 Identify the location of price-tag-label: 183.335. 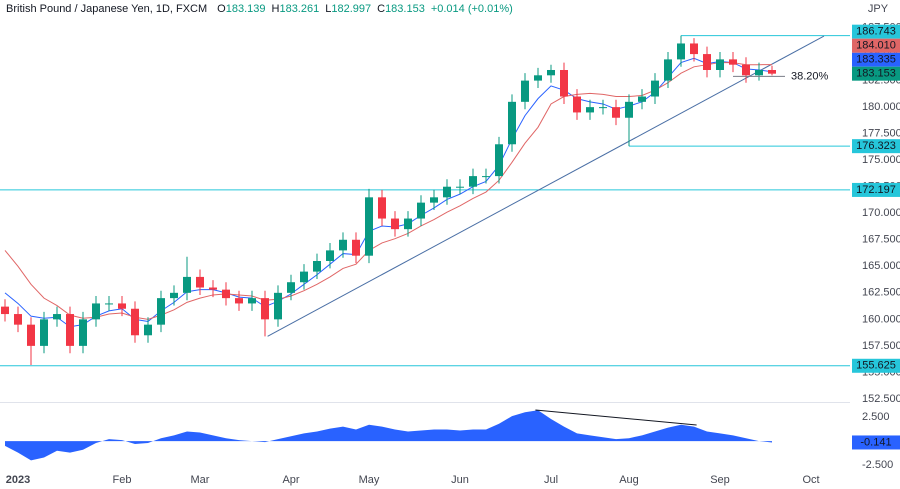
(876, 60).